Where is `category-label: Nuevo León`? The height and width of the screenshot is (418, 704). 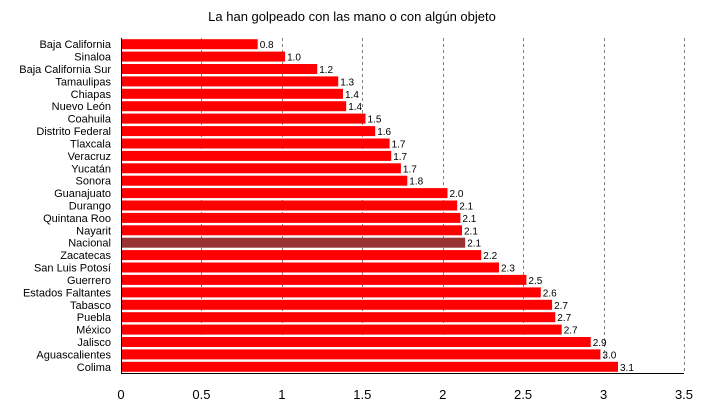 category-label: Nuevo León is located at coordinates (81, 107).